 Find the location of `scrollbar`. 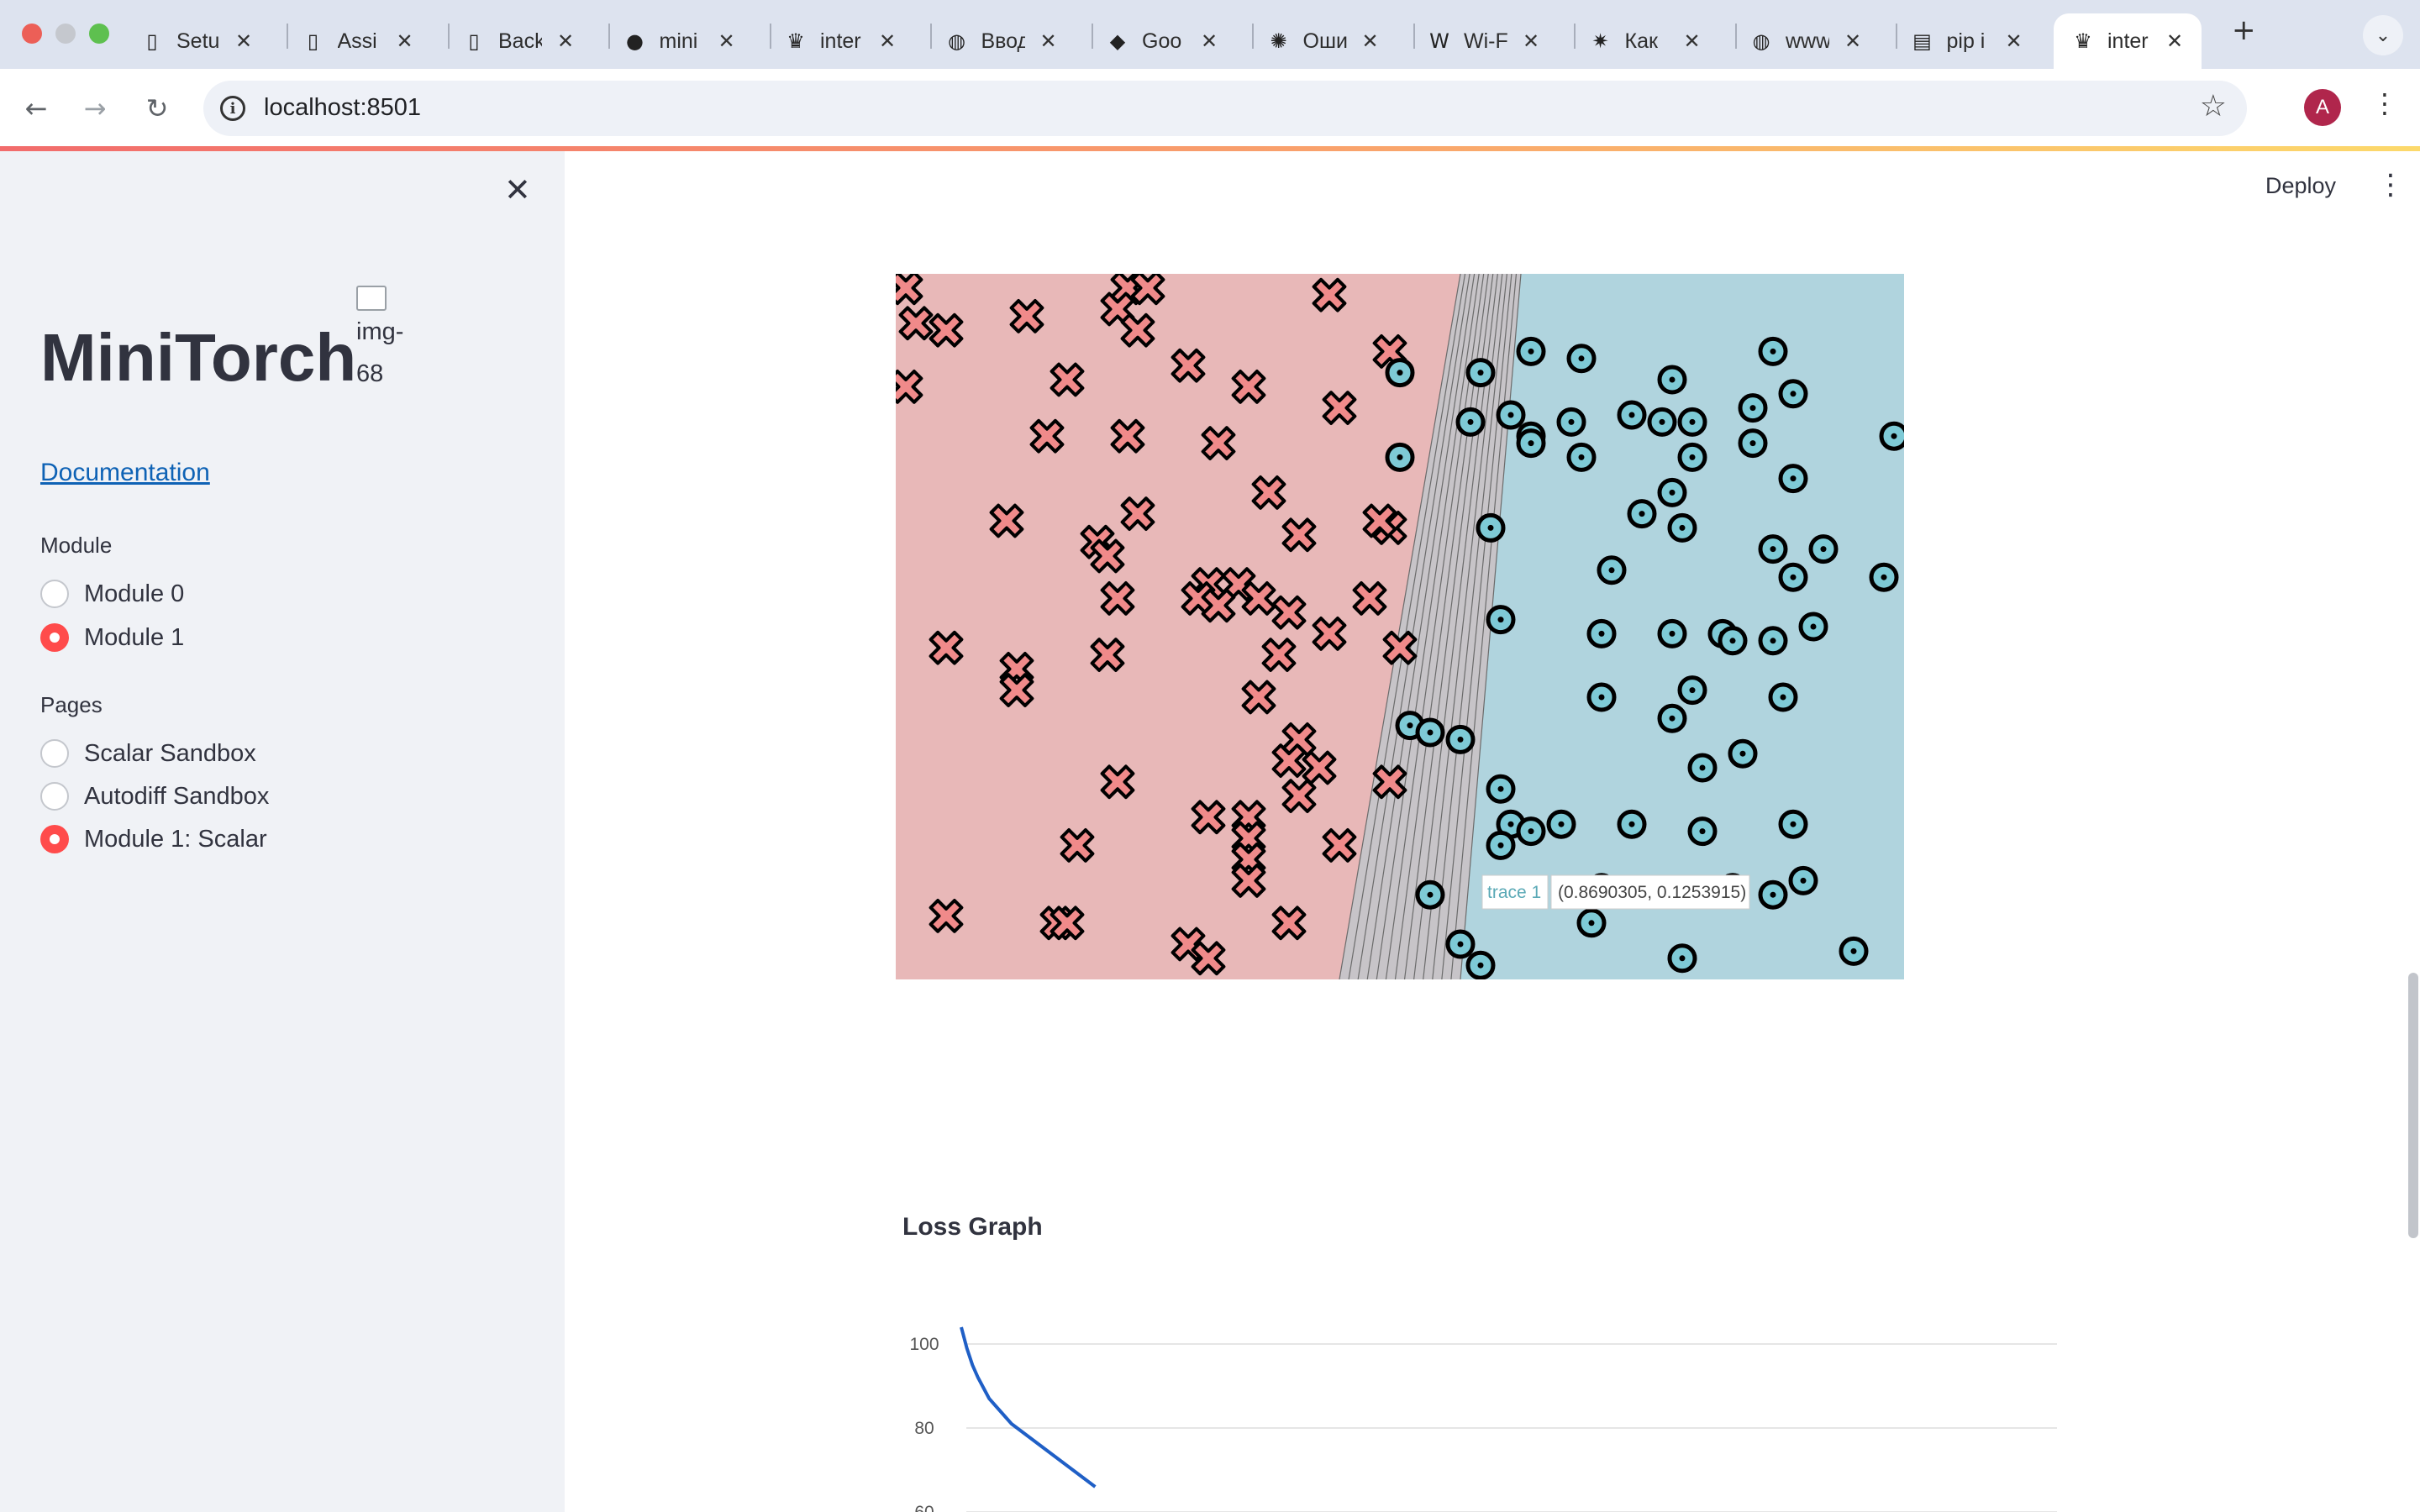

scrollbar is located at coordinates (2413, 1105).